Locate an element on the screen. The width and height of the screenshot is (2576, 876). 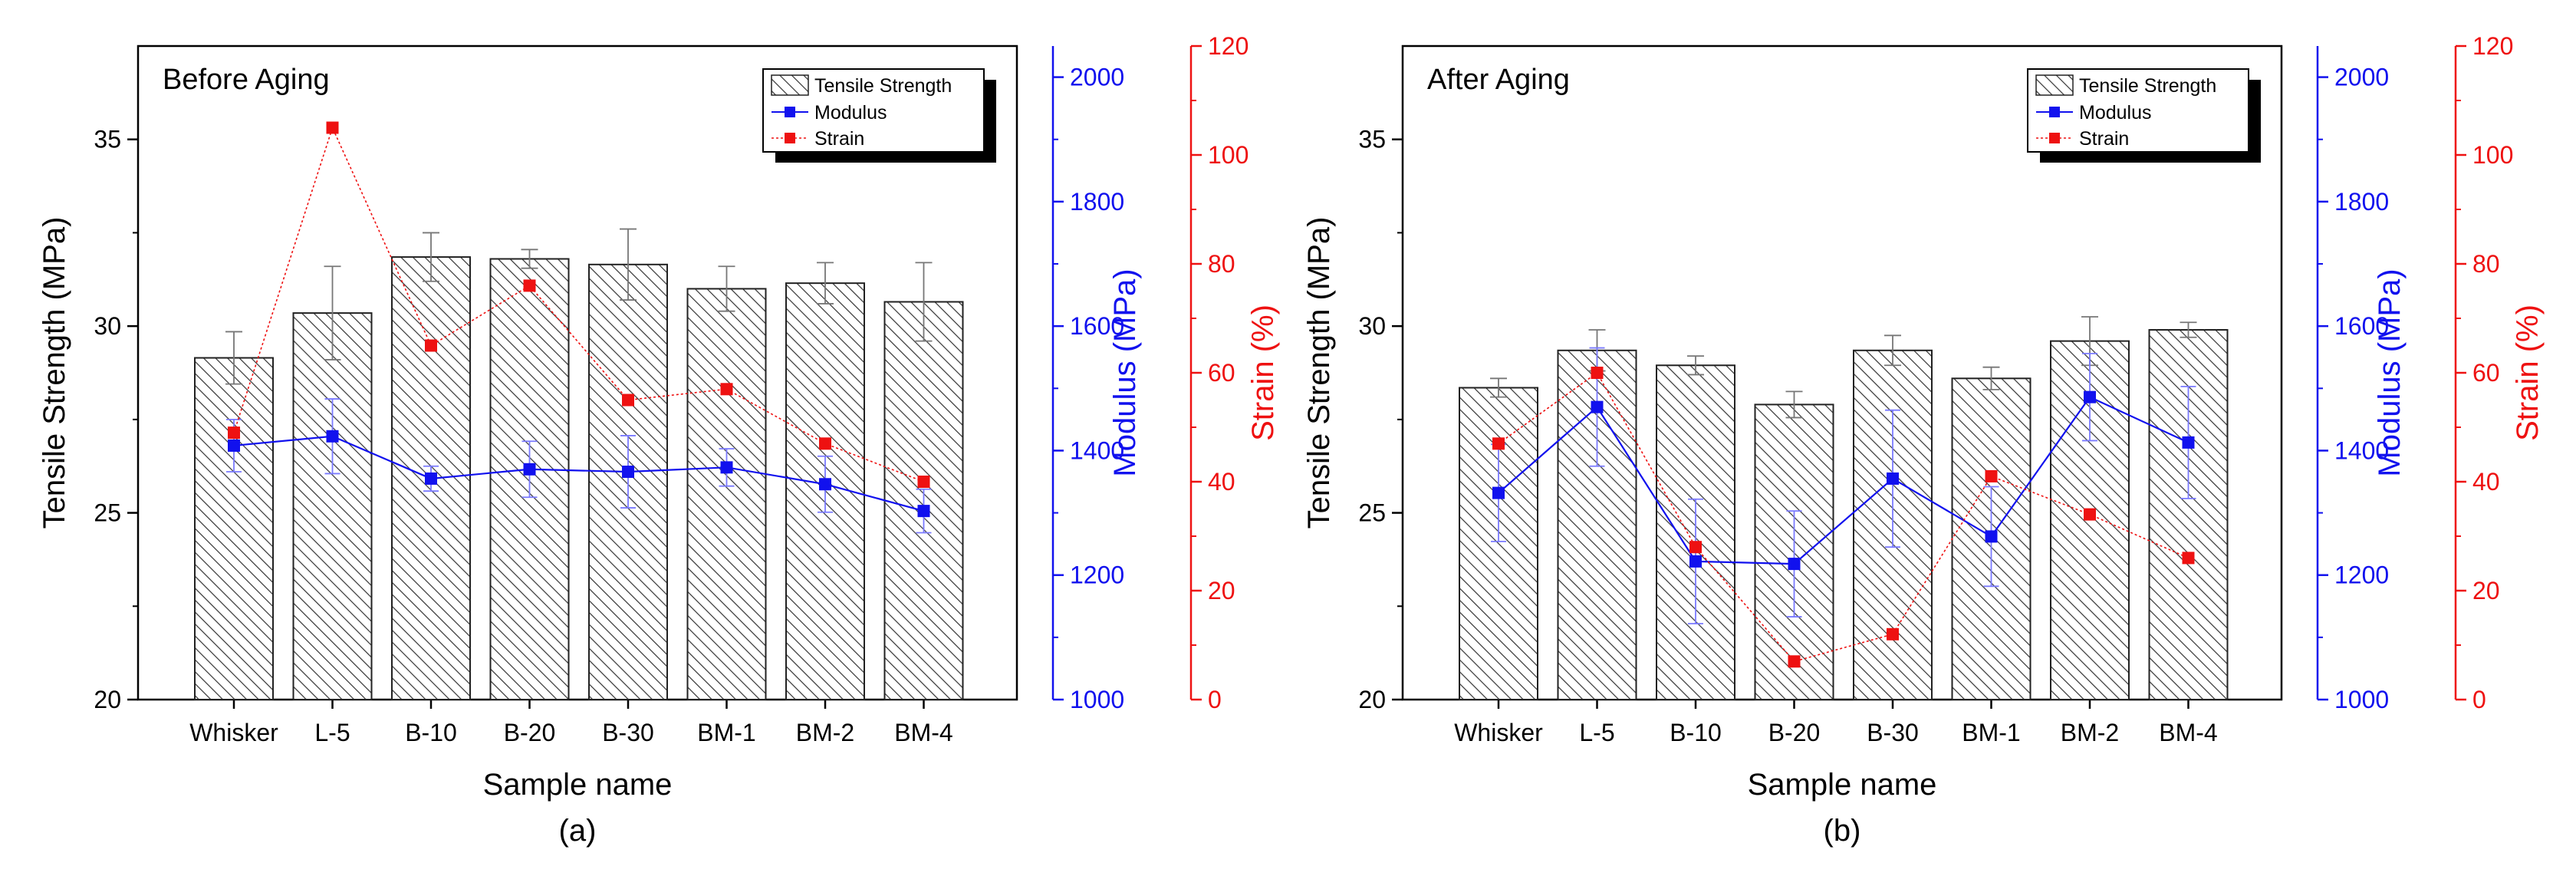
y-axis-label-modulus: Modulus (MPa) is located at coordinates (2390, 372).